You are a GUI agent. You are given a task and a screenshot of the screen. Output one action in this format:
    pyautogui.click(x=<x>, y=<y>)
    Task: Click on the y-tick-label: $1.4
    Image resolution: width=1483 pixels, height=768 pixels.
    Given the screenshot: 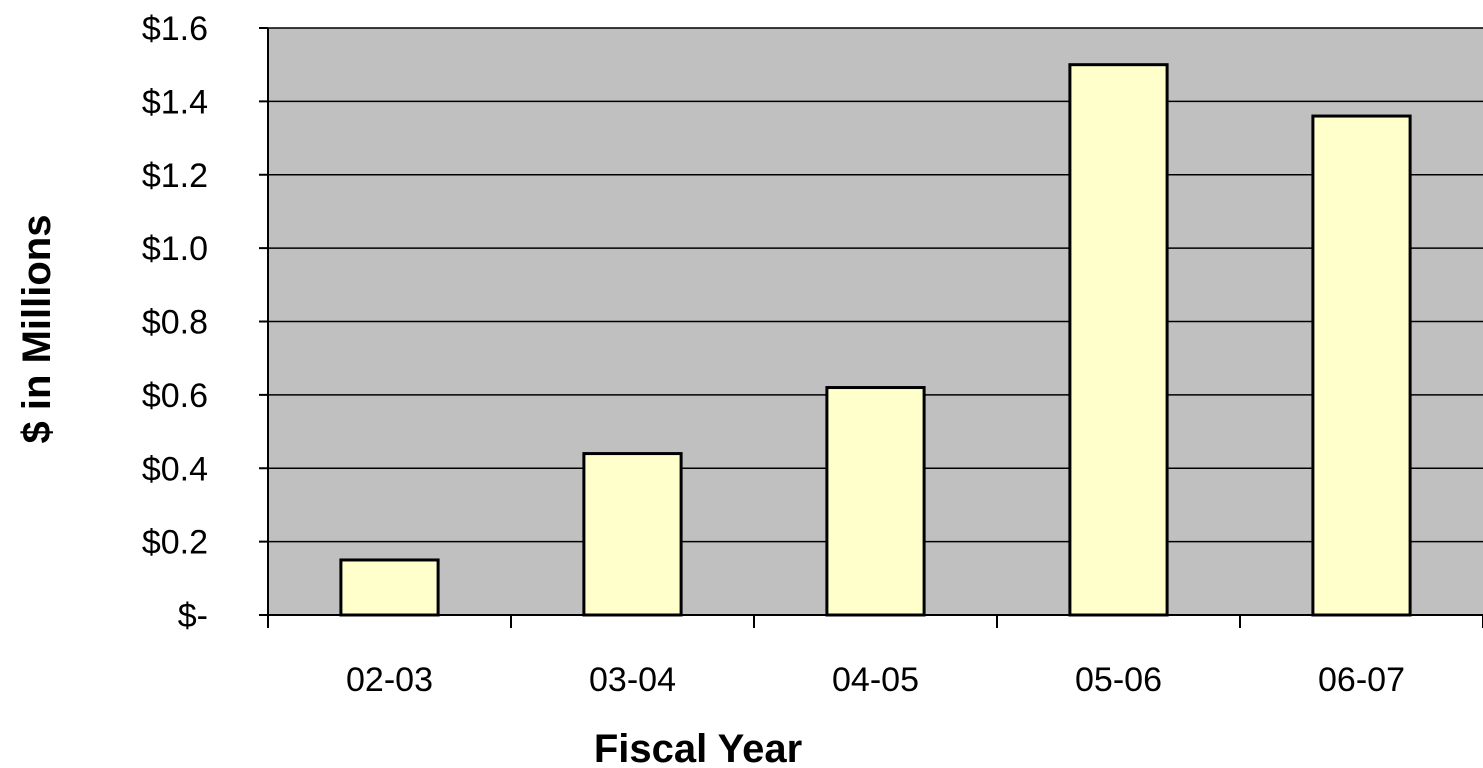 What is the action you would take?
    pyautogui.click(x=175, y=102)
    